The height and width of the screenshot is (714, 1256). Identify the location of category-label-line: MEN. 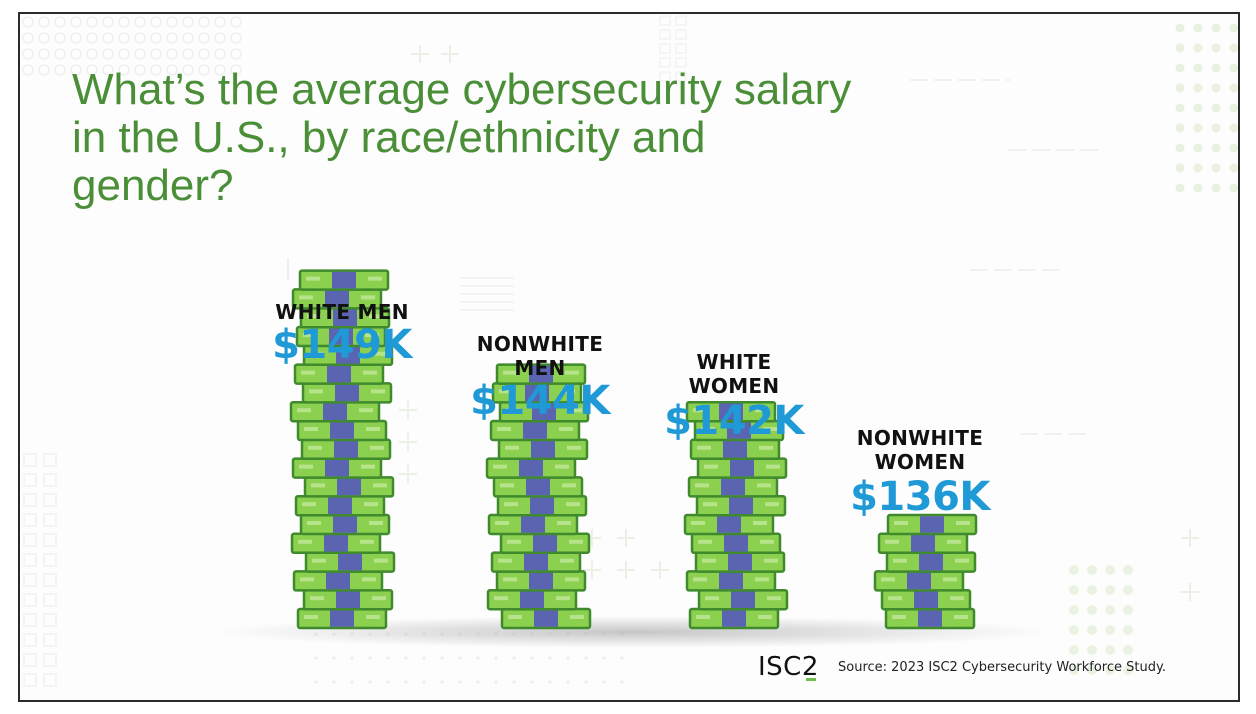
(540, 368).